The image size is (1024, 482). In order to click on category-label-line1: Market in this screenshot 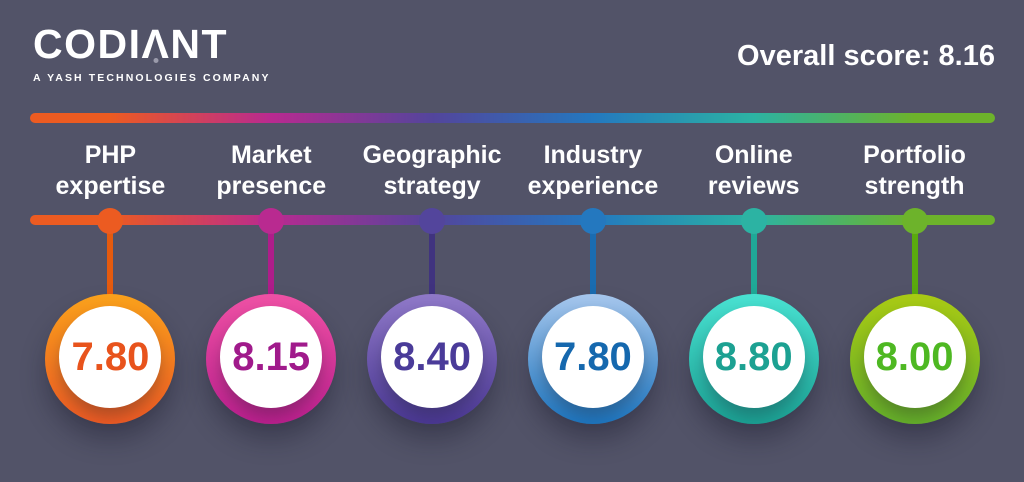, I will do `click(271, 155)`.